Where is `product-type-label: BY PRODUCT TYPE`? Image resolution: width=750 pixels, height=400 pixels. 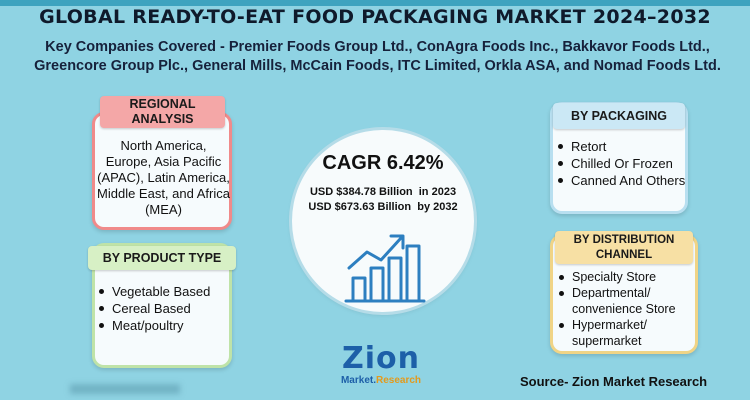
product-type-label: BY PRODUCT TYPE is located at coordinates (162, 258).